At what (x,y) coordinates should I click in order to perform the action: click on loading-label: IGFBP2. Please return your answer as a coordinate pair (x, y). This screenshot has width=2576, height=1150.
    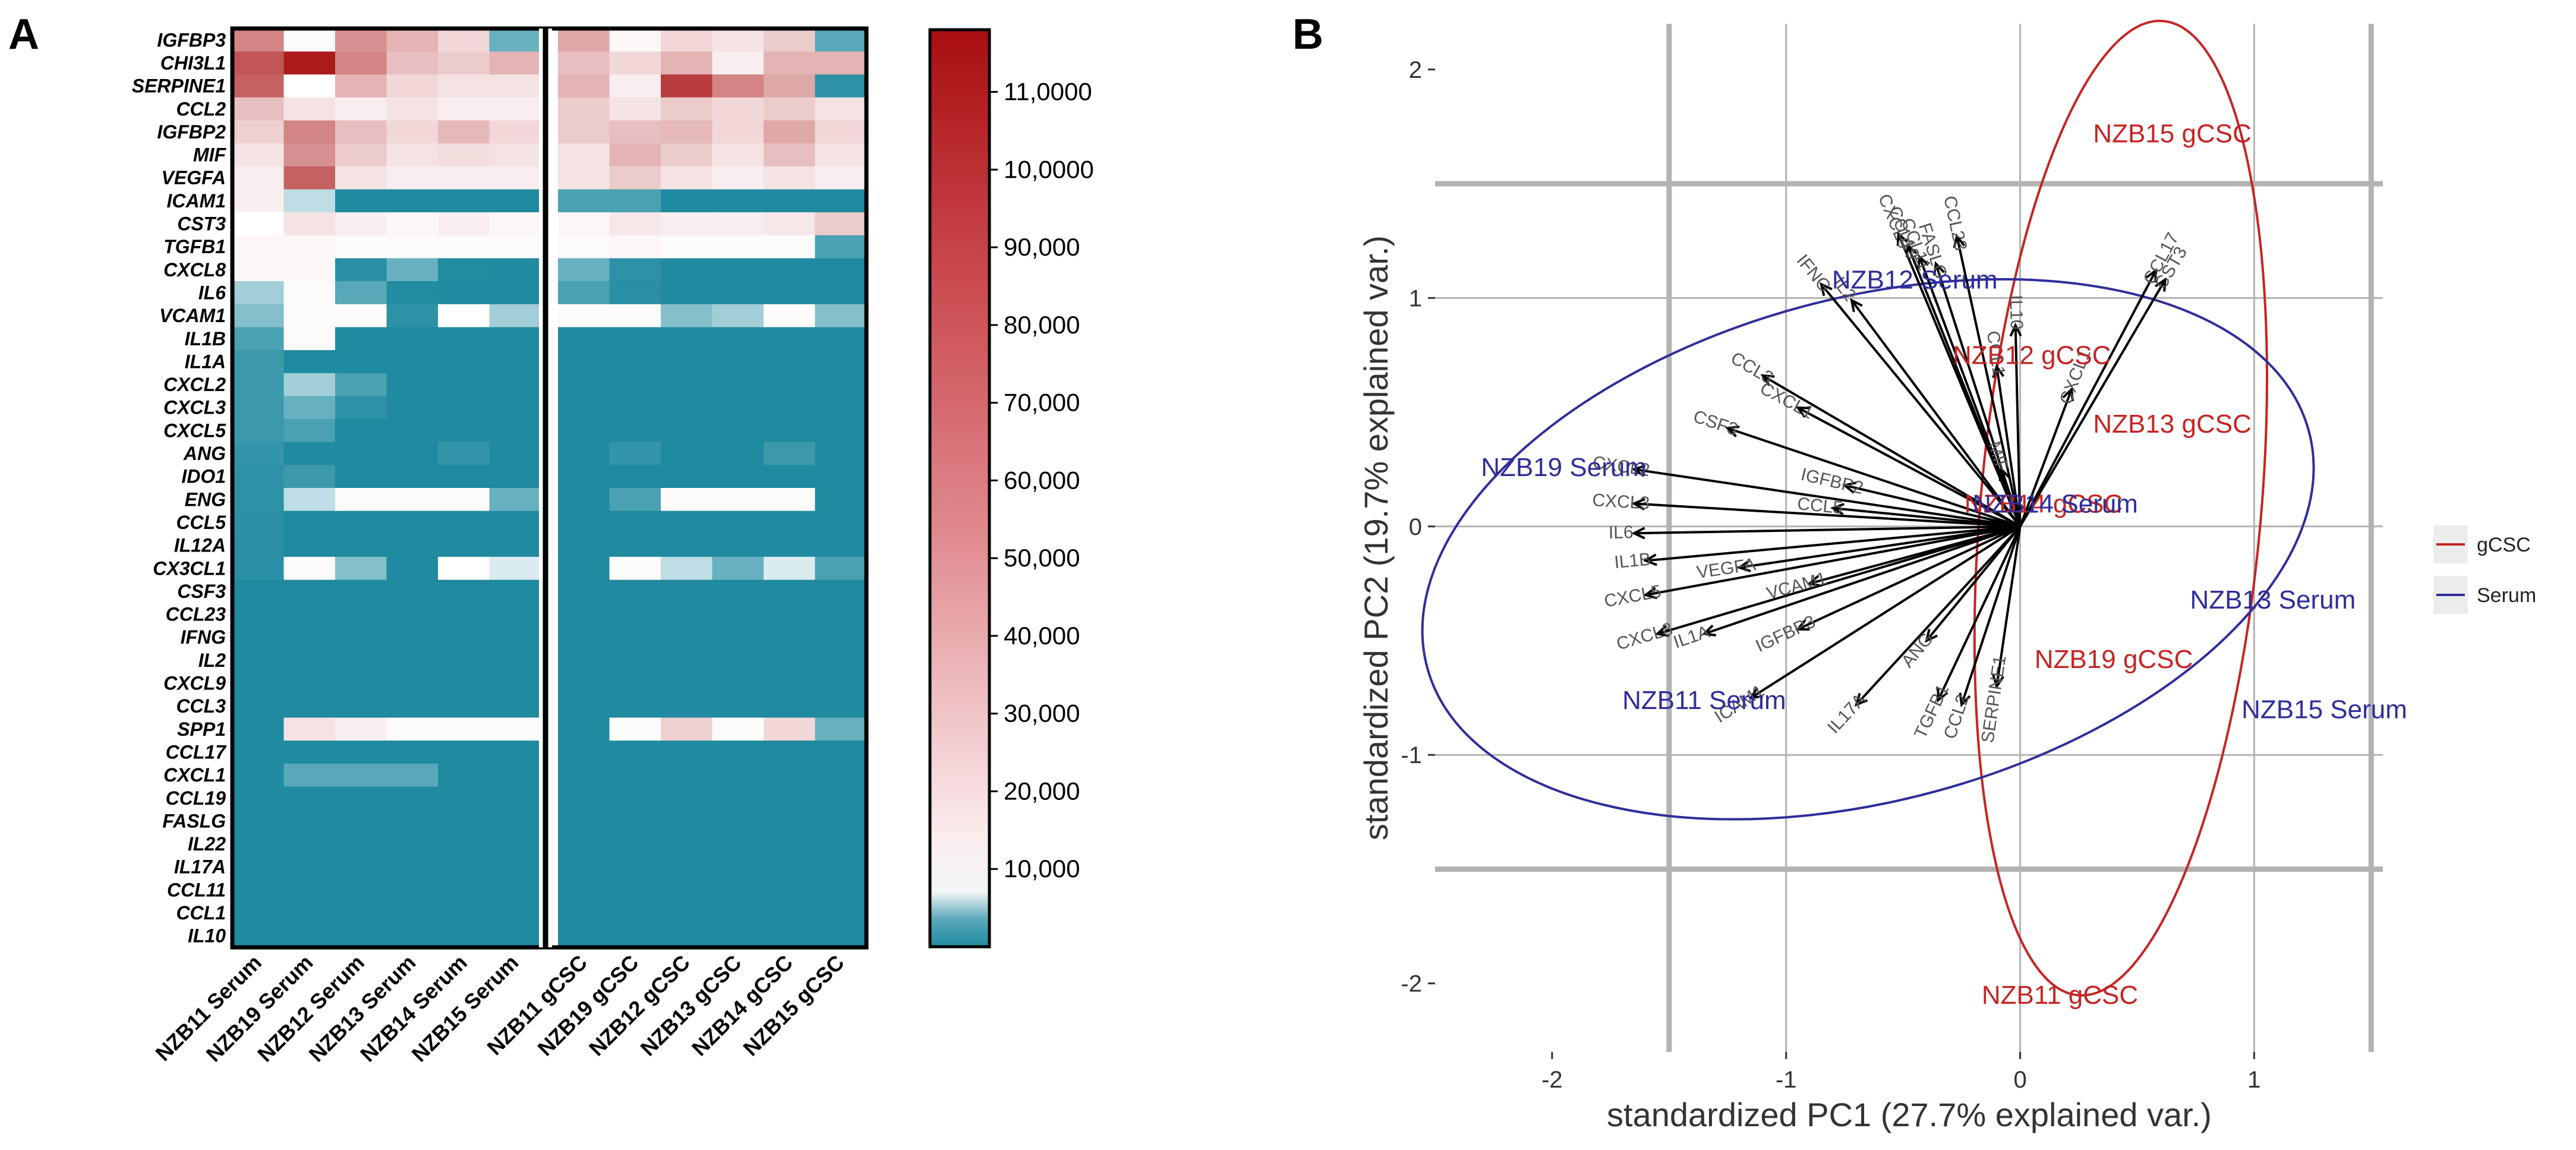
    Looking at the image, I should click on (1832, 481).